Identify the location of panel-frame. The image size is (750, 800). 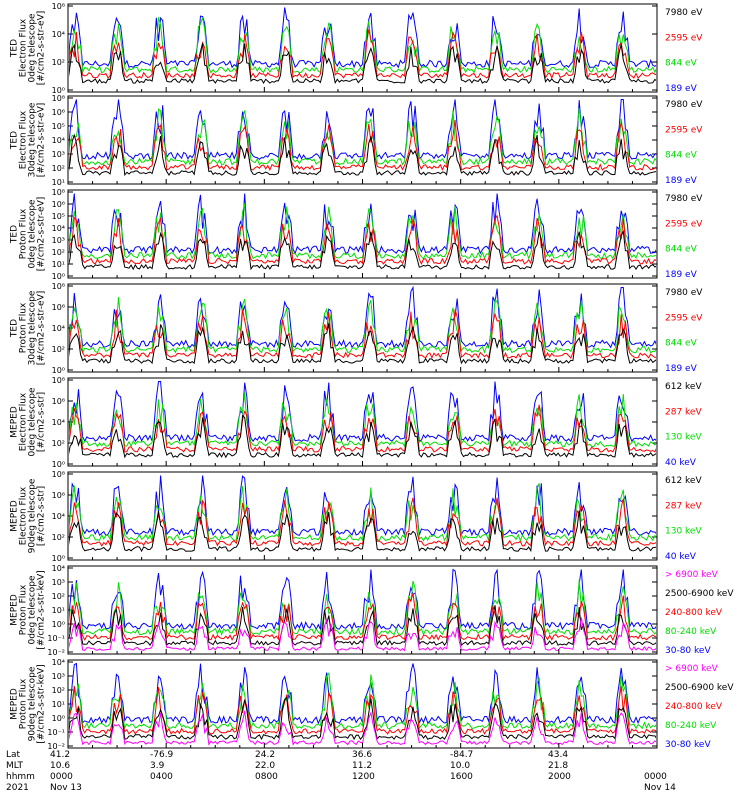
(362, 610).